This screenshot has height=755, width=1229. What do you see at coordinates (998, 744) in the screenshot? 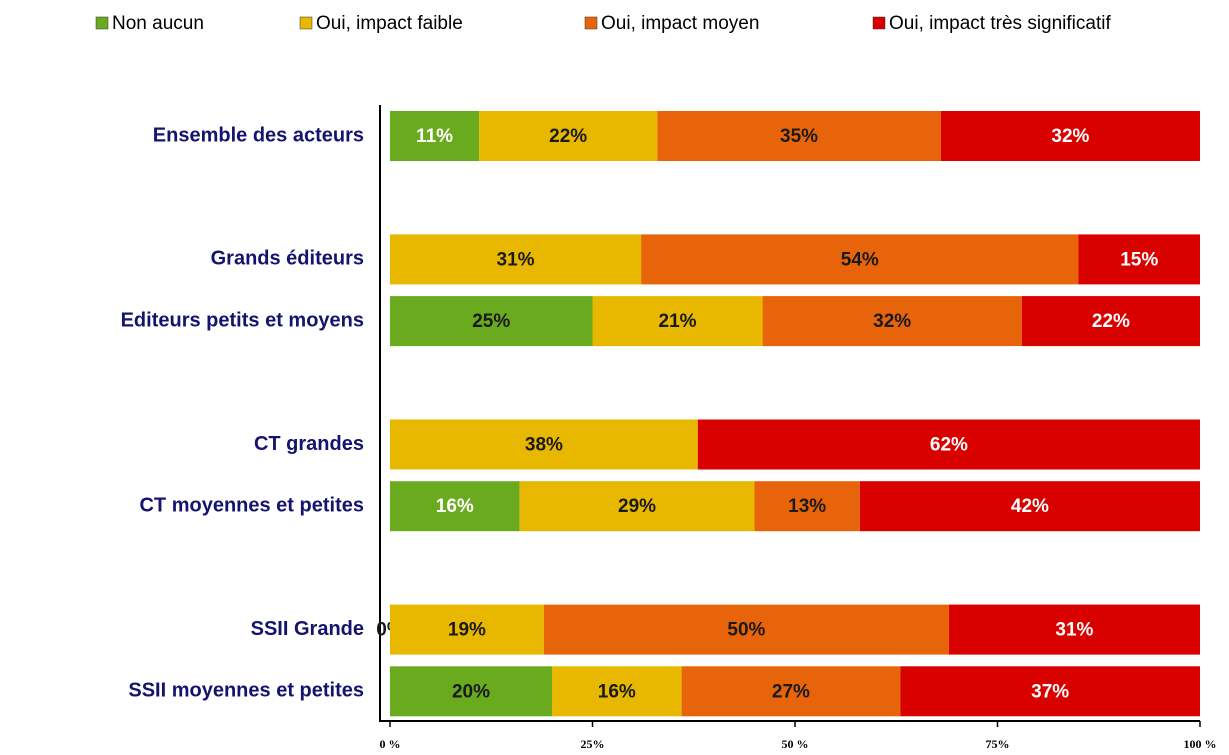
I see `x-tick-label: 75%` at bounding box center [998, 744].